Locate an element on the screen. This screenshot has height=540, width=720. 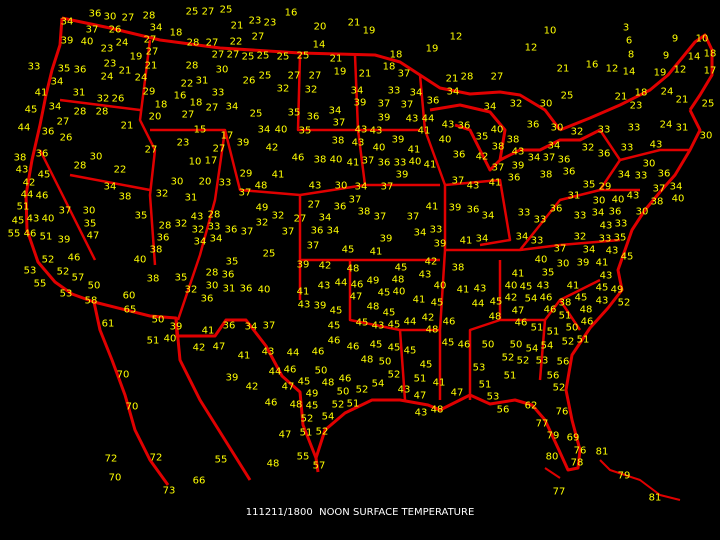
temperature-reading: 9 is located at coordinates (666, 56).